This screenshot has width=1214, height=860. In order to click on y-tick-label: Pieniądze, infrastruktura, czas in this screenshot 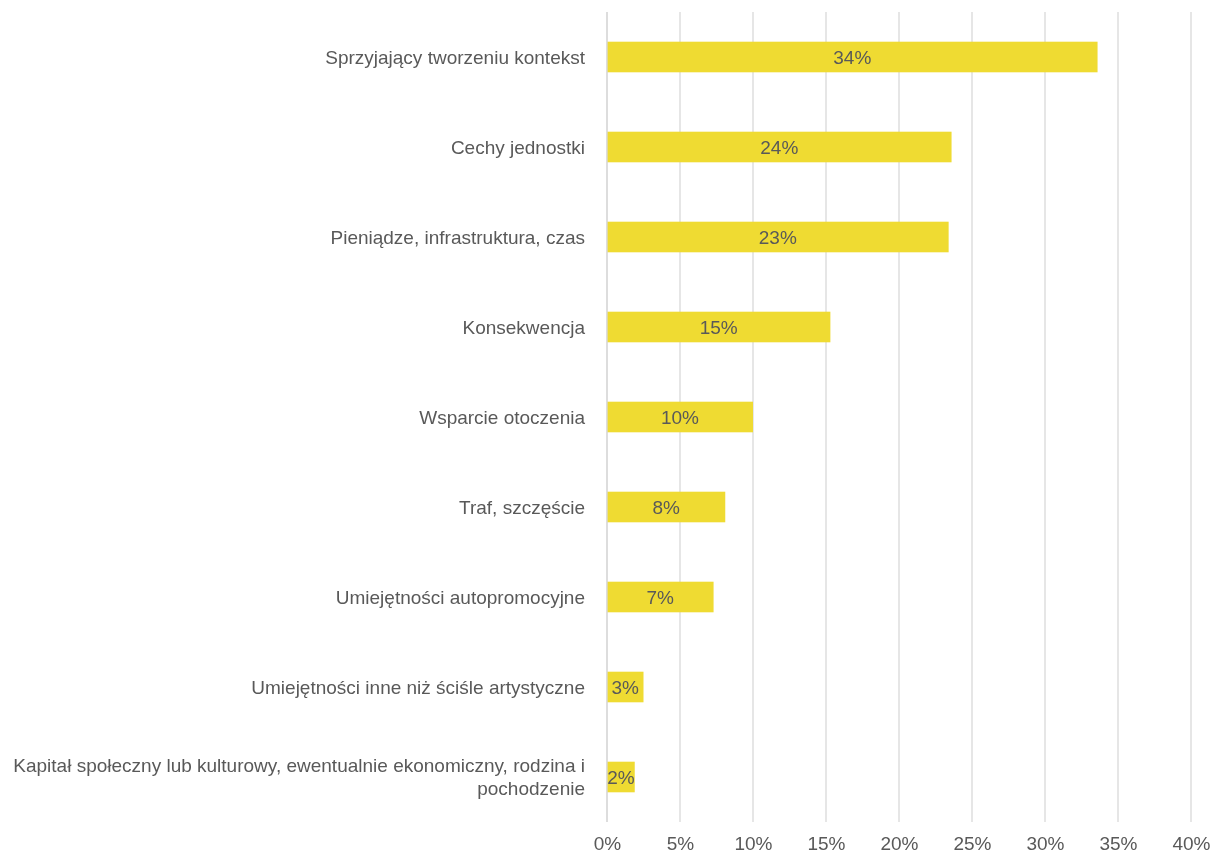, I will do `click(457, 237)`.